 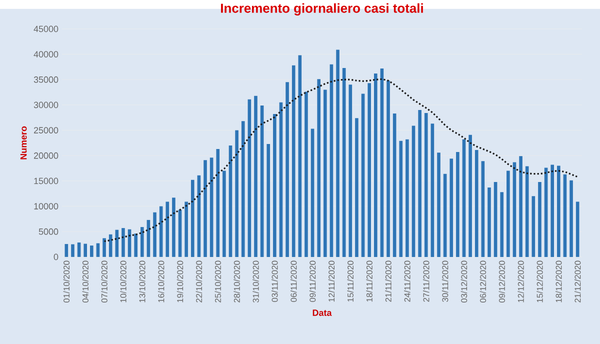 What do you see at coordinates (66, 281) in the screenshot?
I see `x-tick-label: 01/10/2020` at bounding box center [66, 281].